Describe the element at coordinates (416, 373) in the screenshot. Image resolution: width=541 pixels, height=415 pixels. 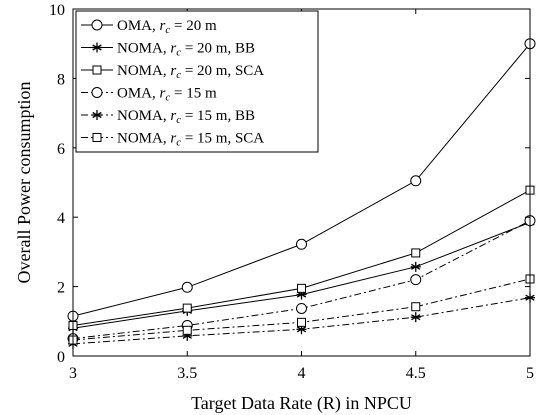
I see `x-tick-label: 4.5` at that location.